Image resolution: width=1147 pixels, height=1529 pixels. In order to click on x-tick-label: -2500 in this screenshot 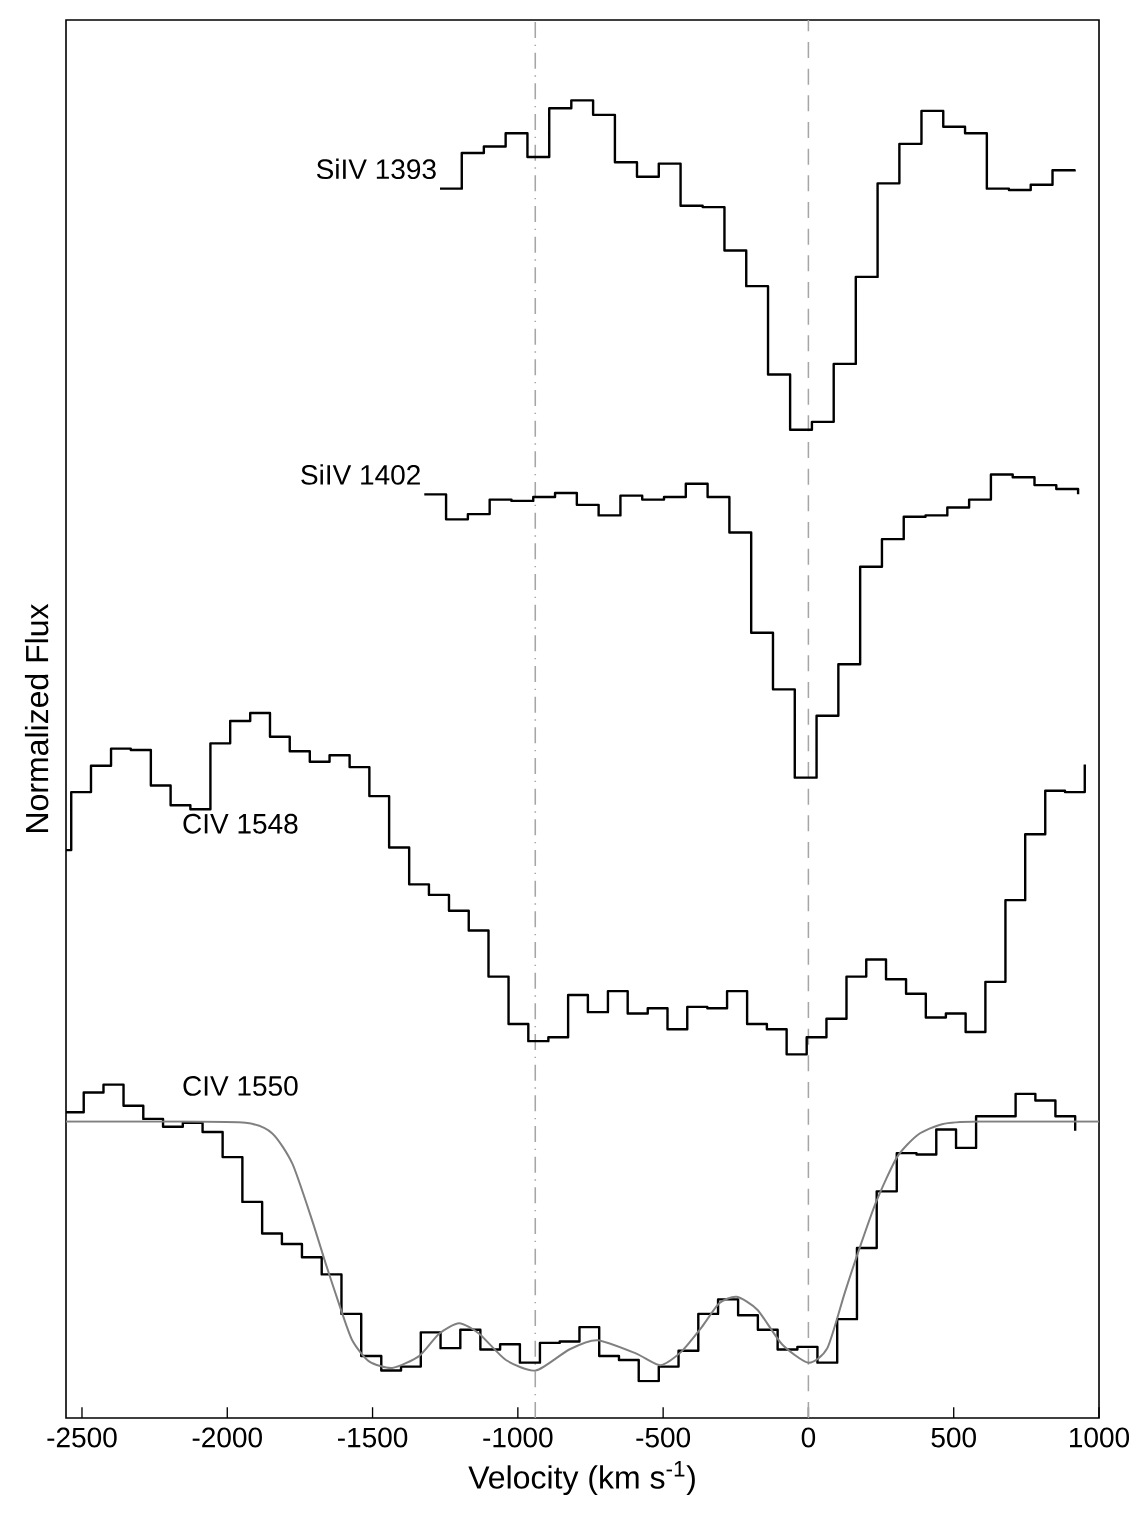, I will do `click(82, 1437)`.